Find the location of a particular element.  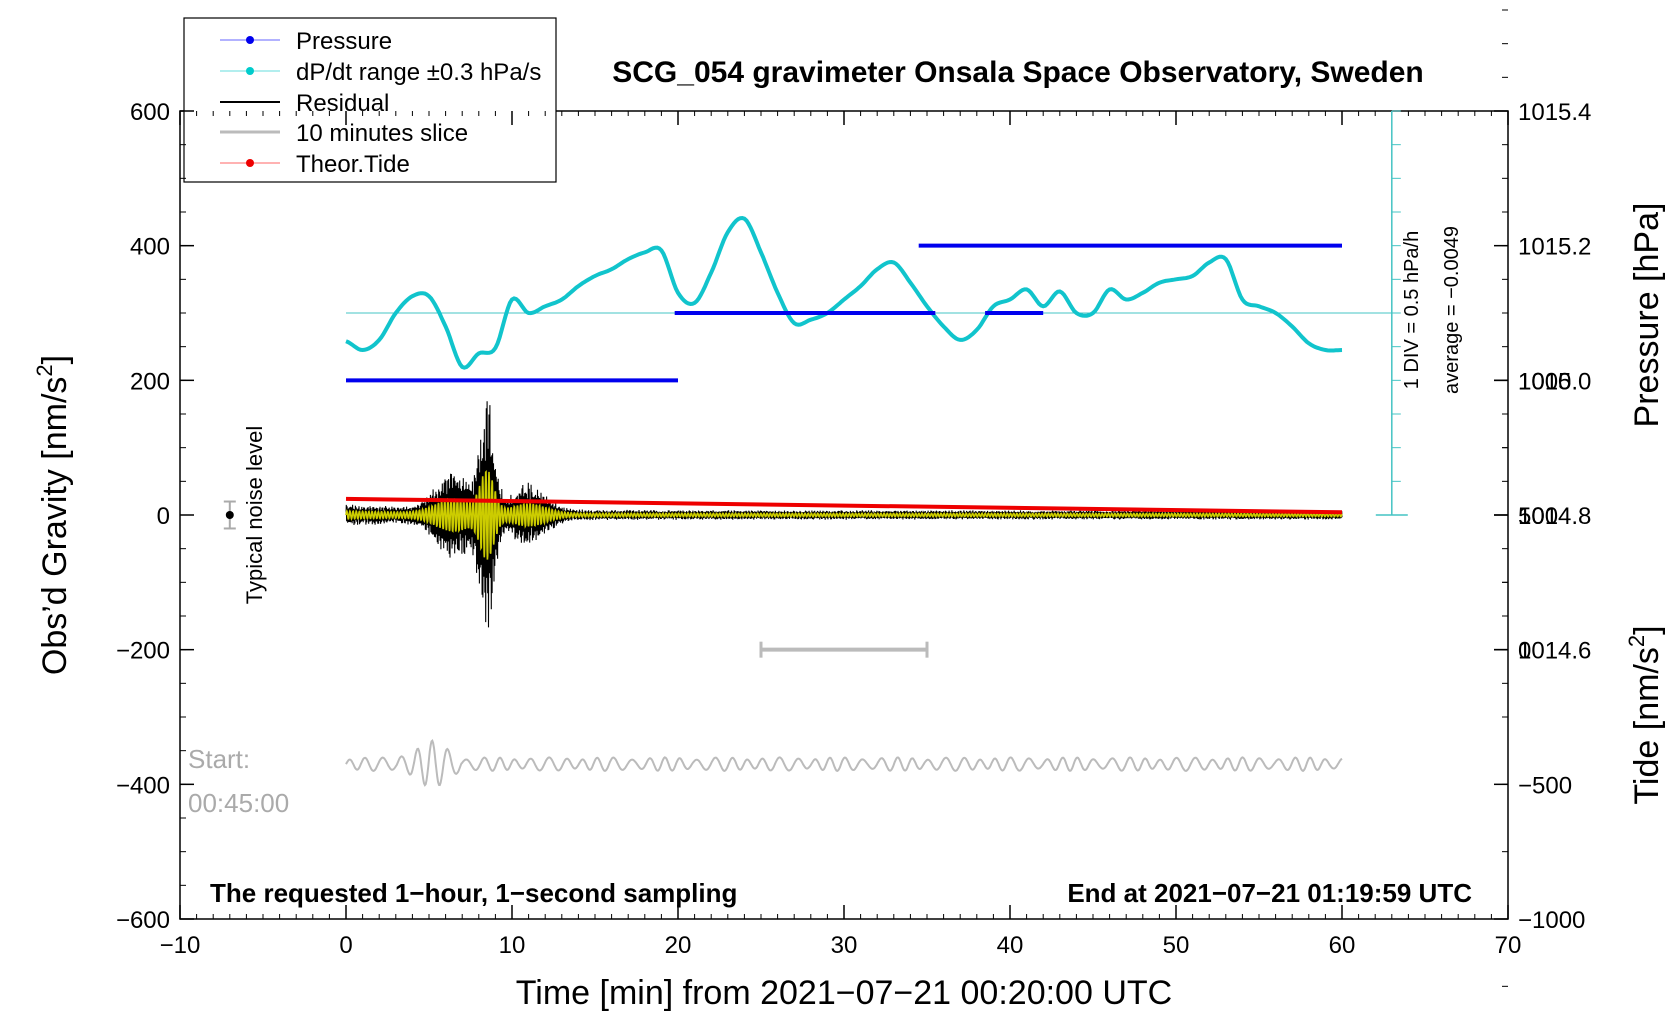

y-axis-label-pressure: Pressure [hPa] is located at coordinates (1647, 315).